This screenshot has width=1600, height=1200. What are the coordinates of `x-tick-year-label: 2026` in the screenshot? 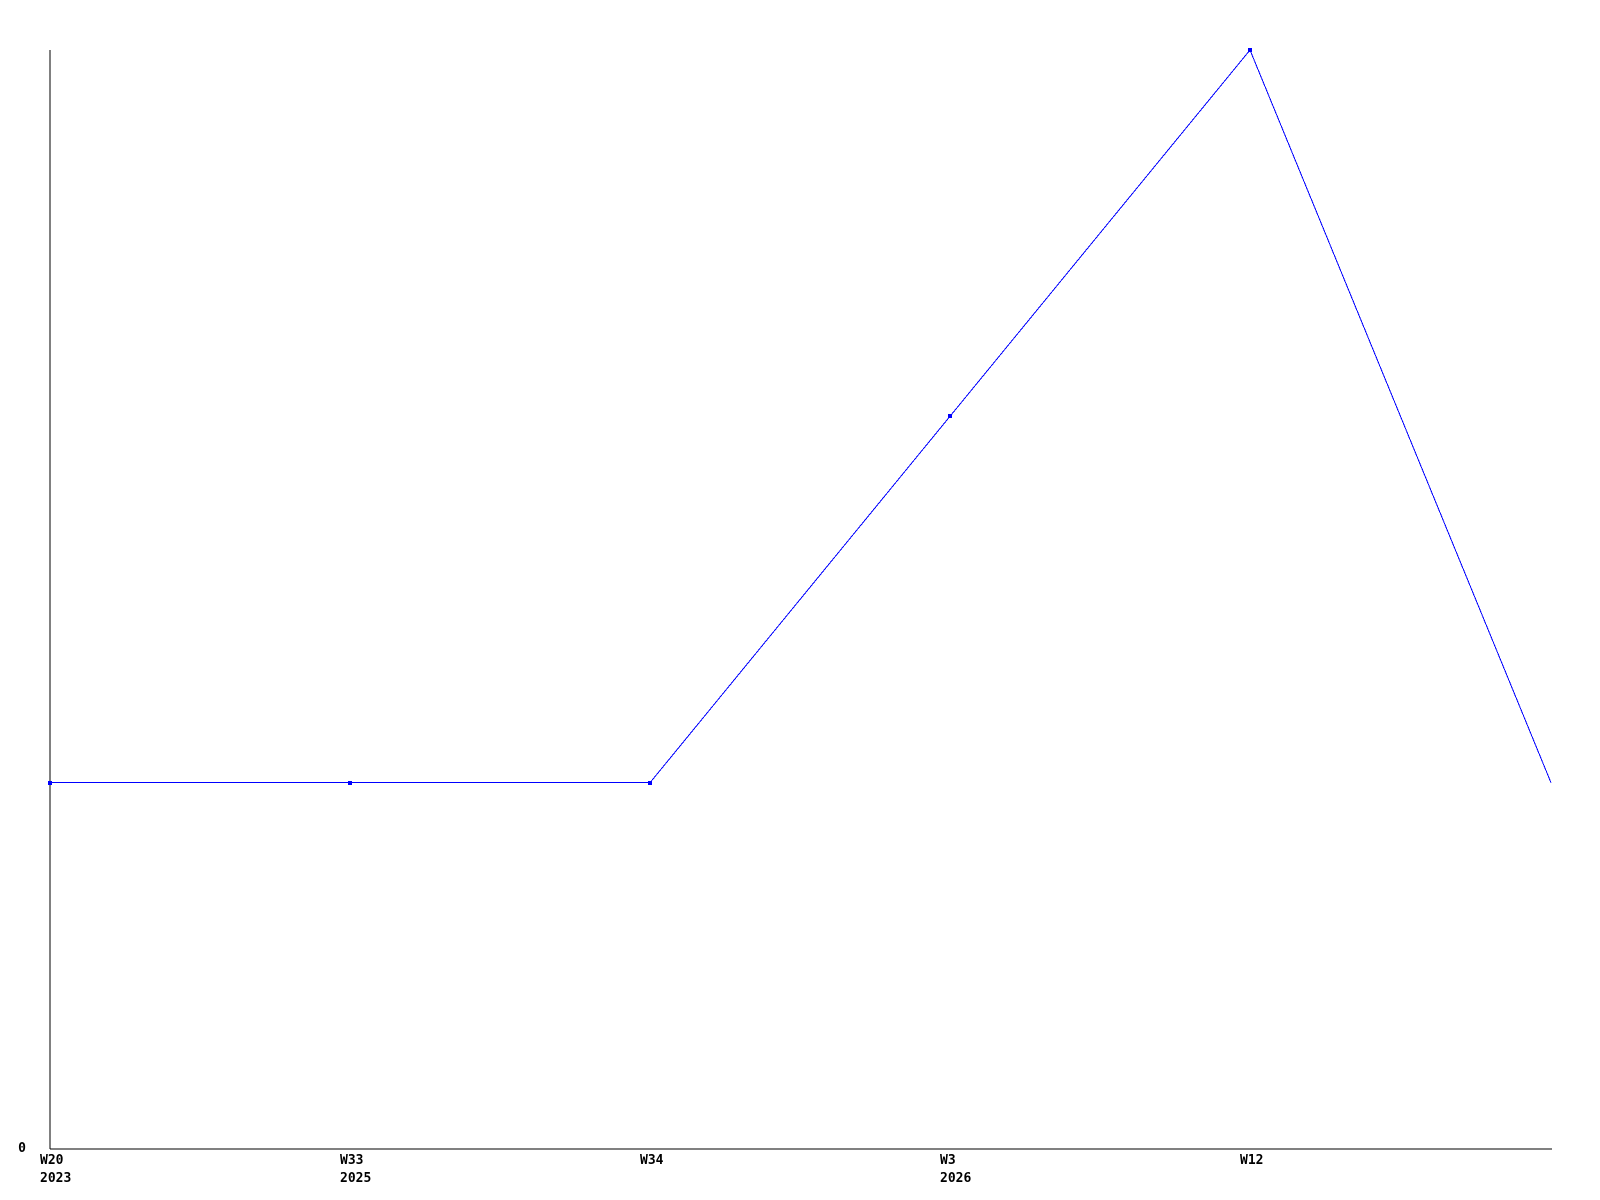 It's located at (956, 1178).